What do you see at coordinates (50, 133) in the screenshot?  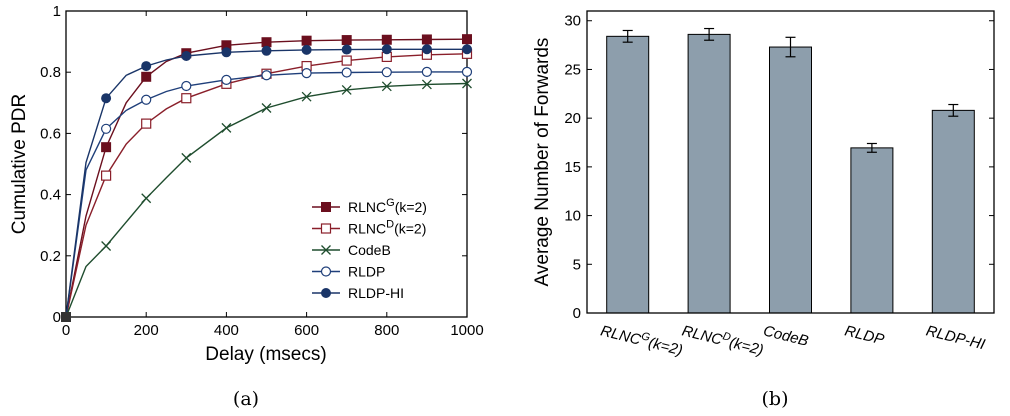 I see `y-tick-label: 0.6` at bounding box center [50, 133].